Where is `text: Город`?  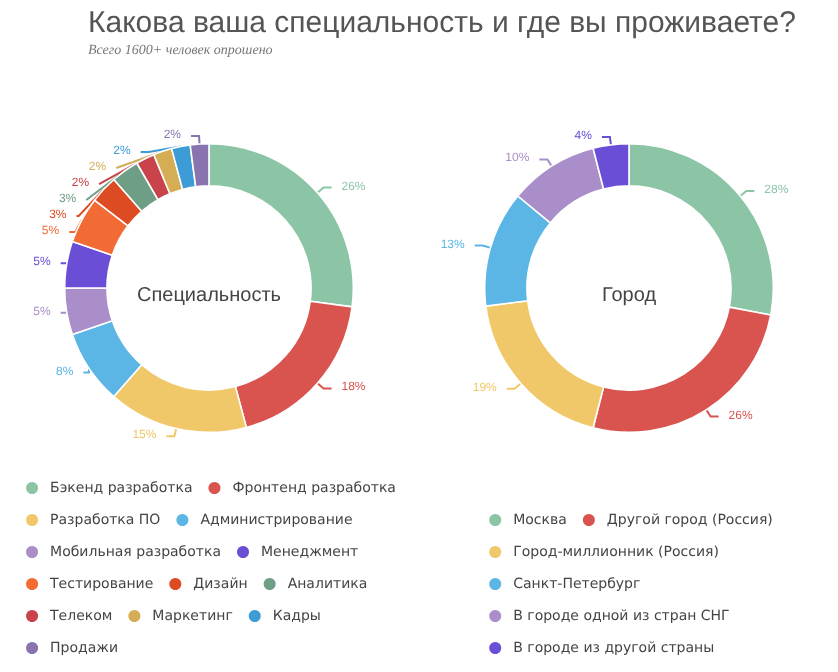 text: Город is located at coordinates (629, 296).